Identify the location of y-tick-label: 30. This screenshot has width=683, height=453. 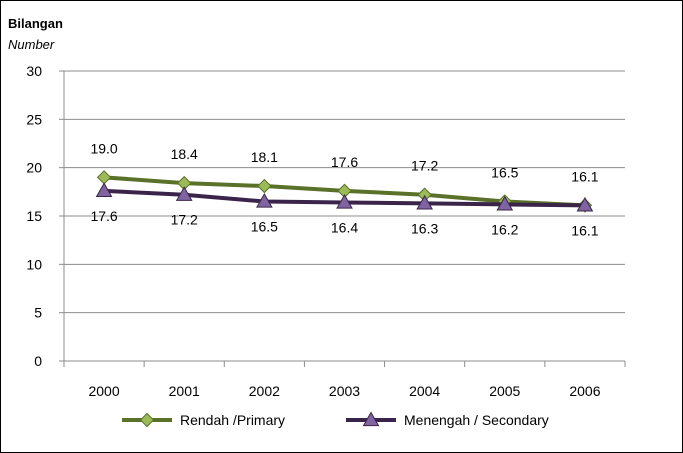
(34, 71).